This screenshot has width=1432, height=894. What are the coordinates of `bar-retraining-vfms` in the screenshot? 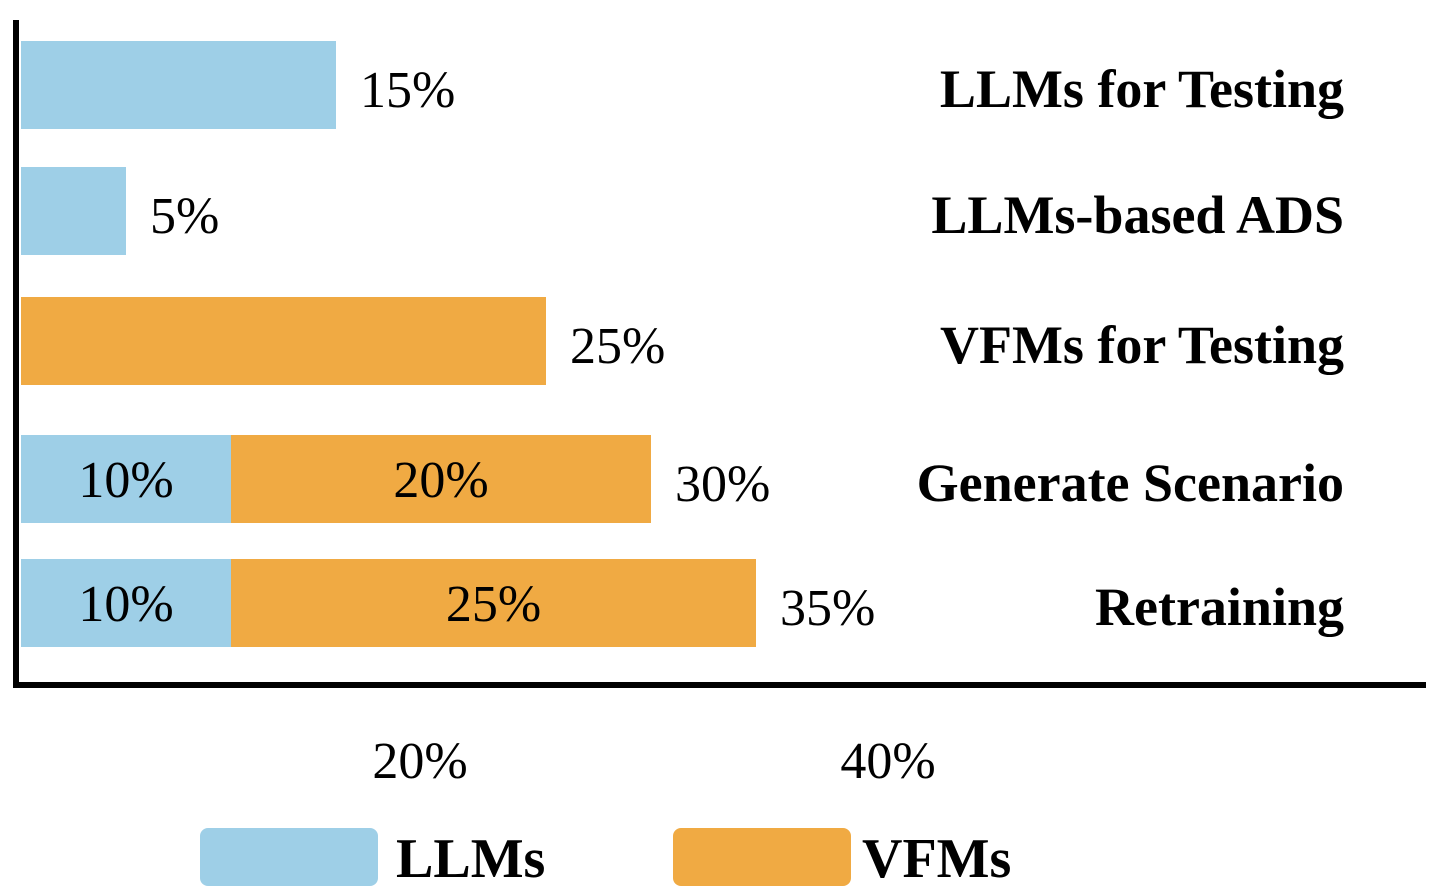 It's located at (493, 603).